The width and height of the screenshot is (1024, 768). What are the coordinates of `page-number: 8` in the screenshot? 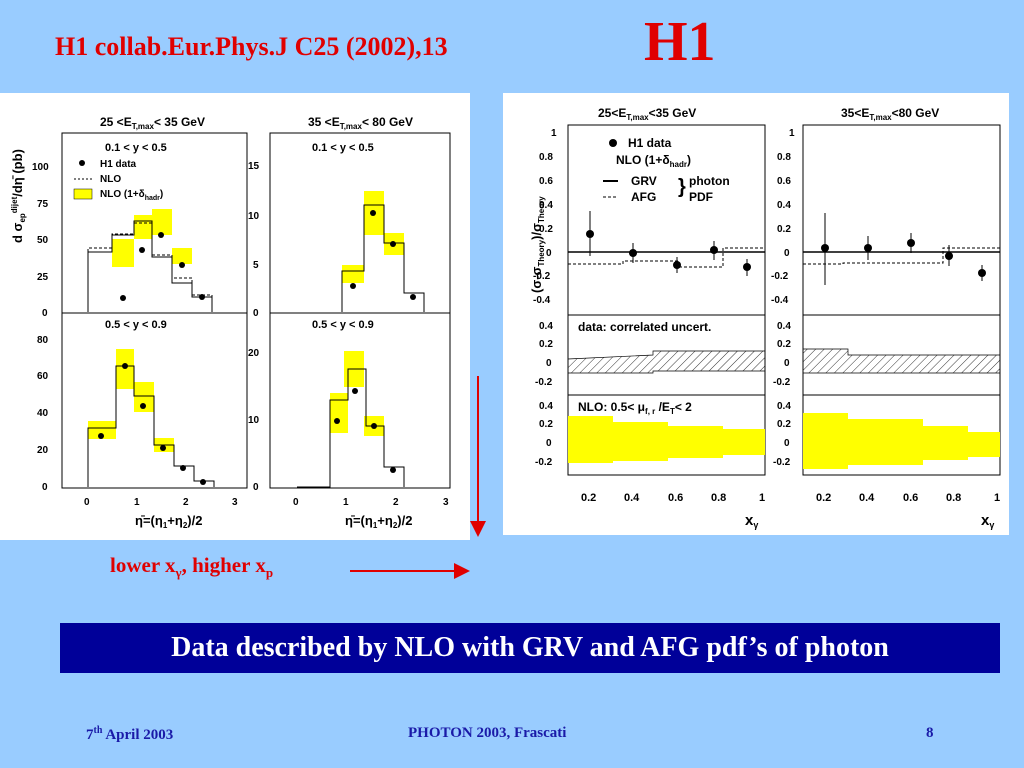 It's located at (930, 733).